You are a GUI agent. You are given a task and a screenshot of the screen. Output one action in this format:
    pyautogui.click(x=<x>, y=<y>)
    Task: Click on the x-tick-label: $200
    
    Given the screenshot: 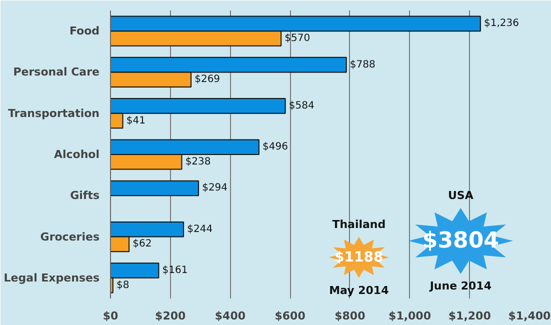 What is the action you would take?
    pyautogui.click(x=170, y=316)
    